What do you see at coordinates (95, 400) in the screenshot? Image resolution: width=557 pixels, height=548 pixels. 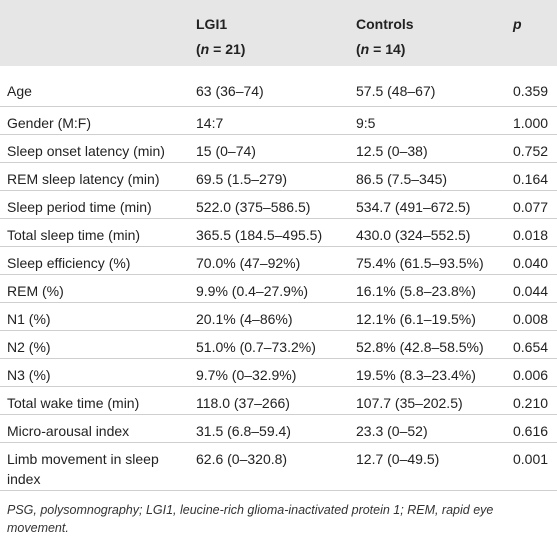 I see `row-label: Total wake time (min)` at bounding box center [95, 400].